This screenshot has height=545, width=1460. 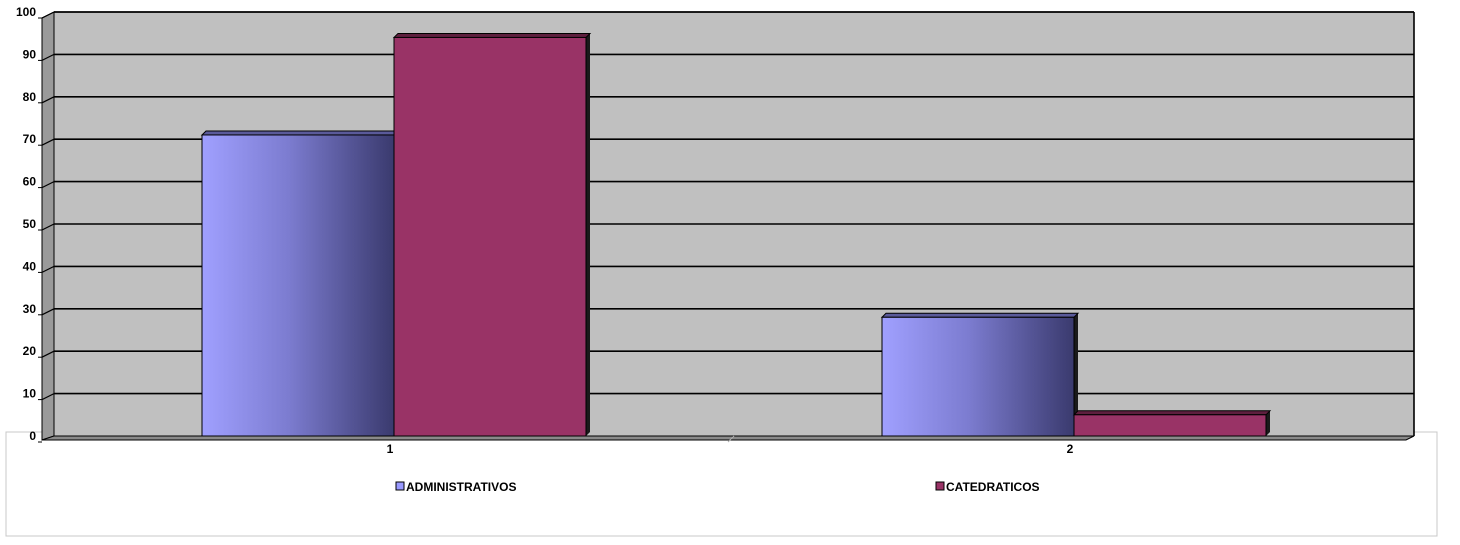 What do you see at coordinates (26, 12) in the screenshot?
I see `y-tick-label: 100` at bounding box center [26, 12].